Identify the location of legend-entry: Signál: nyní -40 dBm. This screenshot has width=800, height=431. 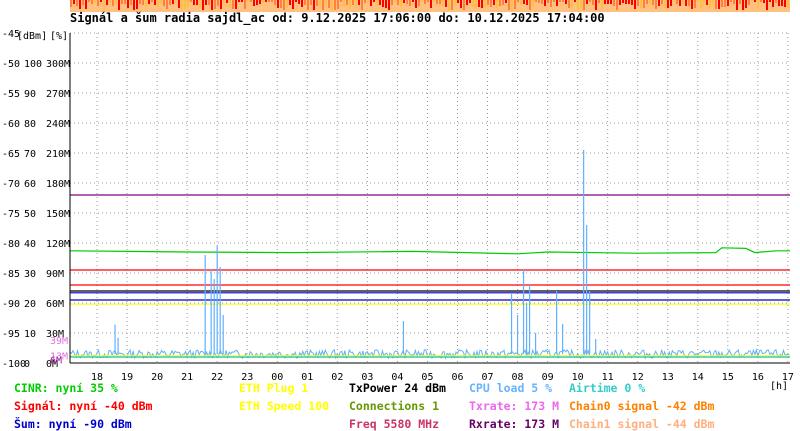
(83, 406).